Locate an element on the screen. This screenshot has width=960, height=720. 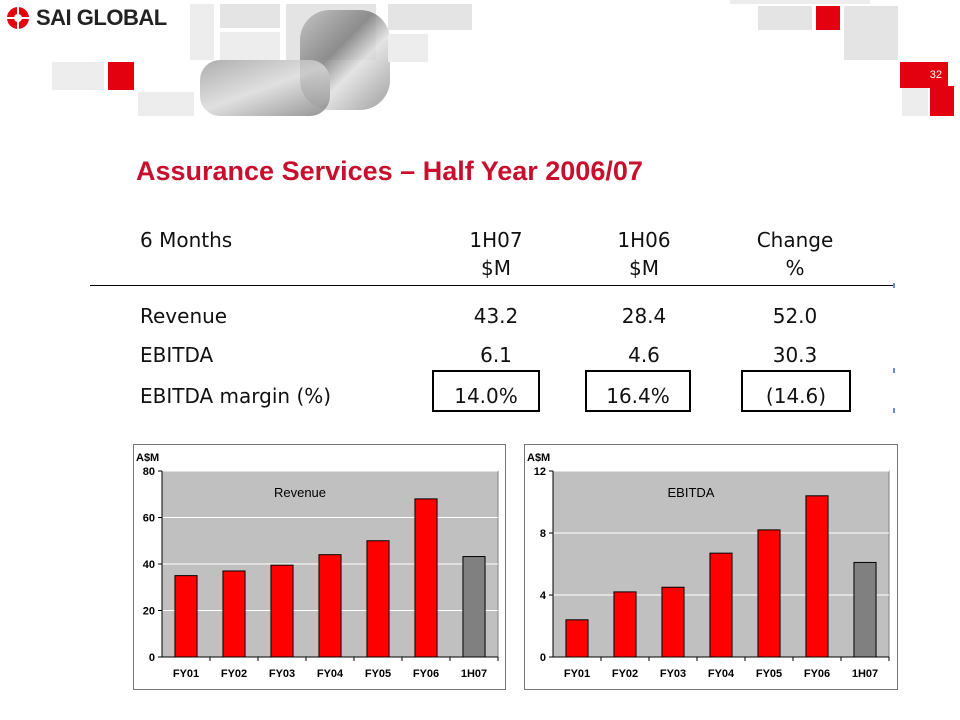
y-tick-label: 60 is located at coordinates (149, 519).